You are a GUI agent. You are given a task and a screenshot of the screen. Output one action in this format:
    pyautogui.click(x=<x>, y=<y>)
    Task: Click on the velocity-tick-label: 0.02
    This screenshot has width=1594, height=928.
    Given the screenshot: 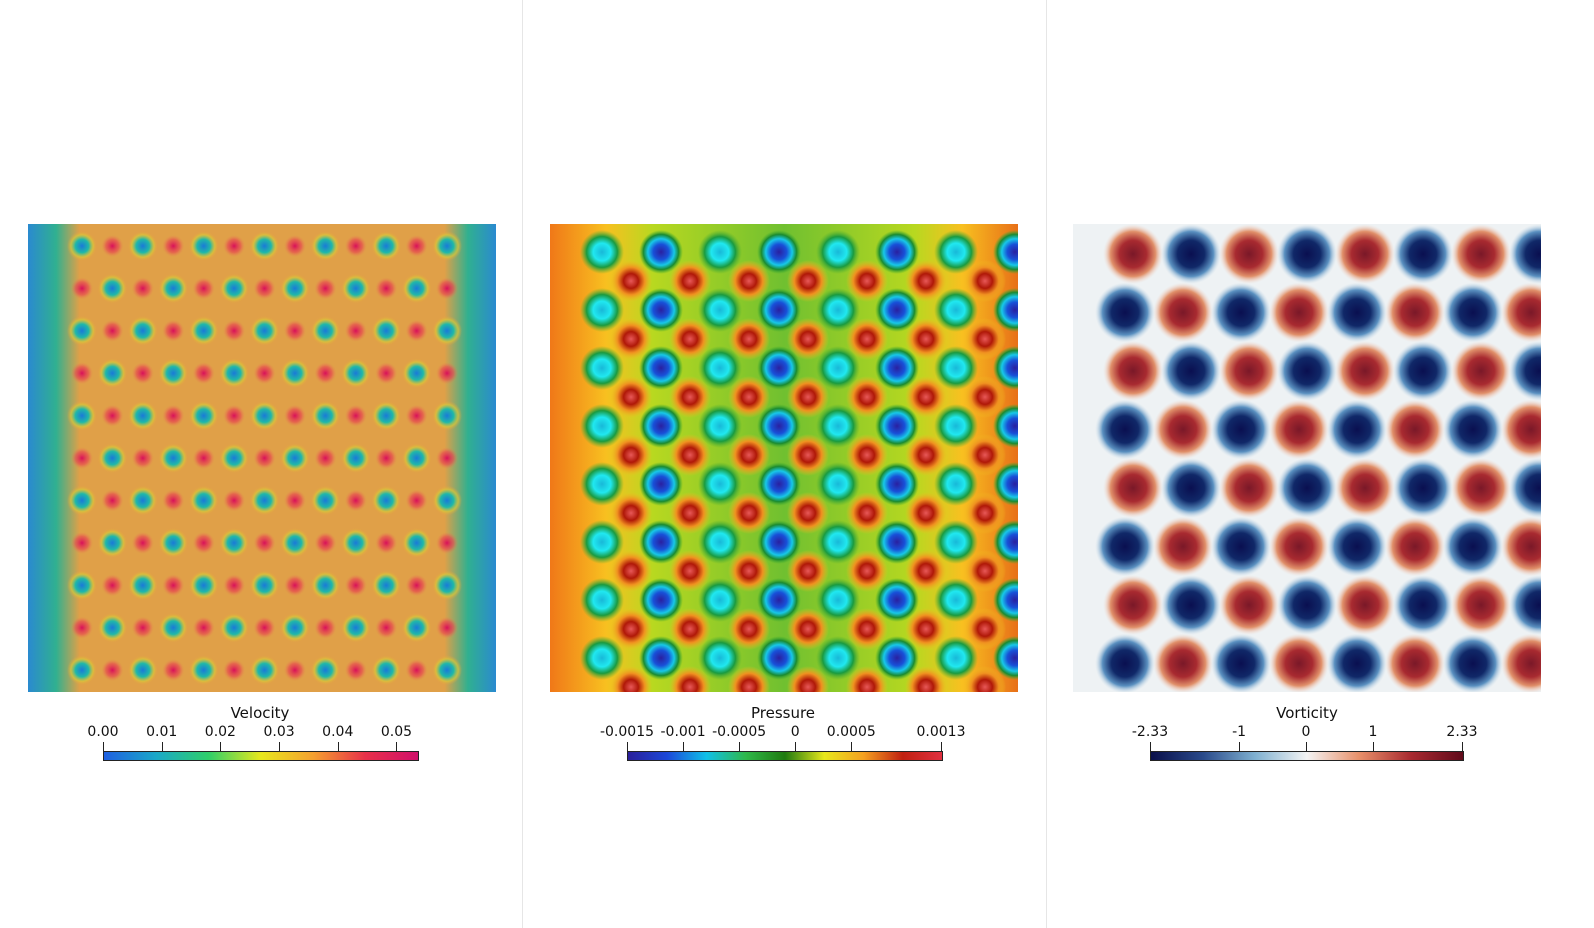 What is the action you would take?
    pyautogui.click(x=220, y=732)
    